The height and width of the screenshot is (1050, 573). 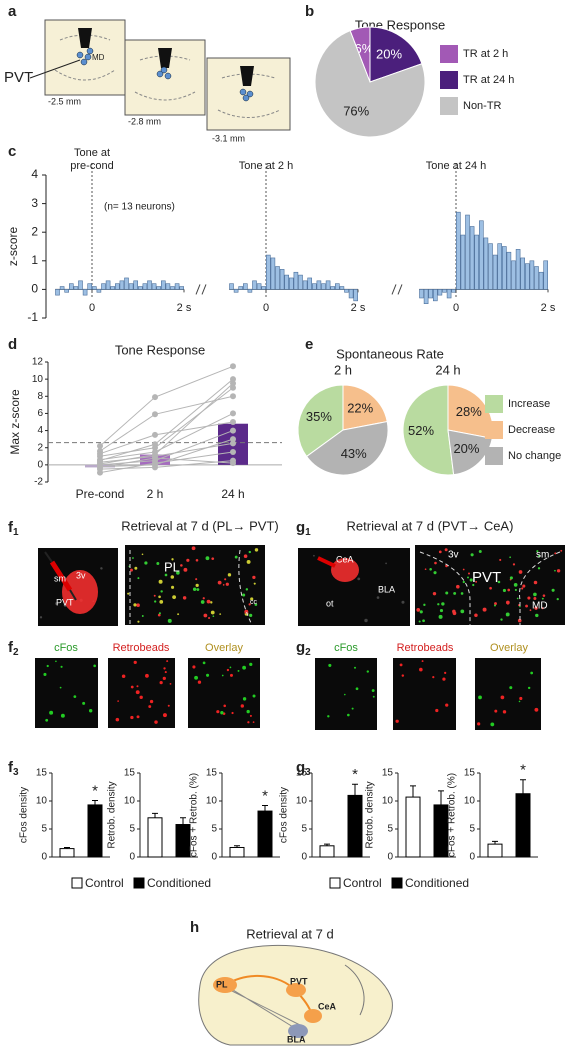 What do you see at coordinates (254, 602) in the screenshot?
I see `image-label: cc` at bounding box center [254, 602].